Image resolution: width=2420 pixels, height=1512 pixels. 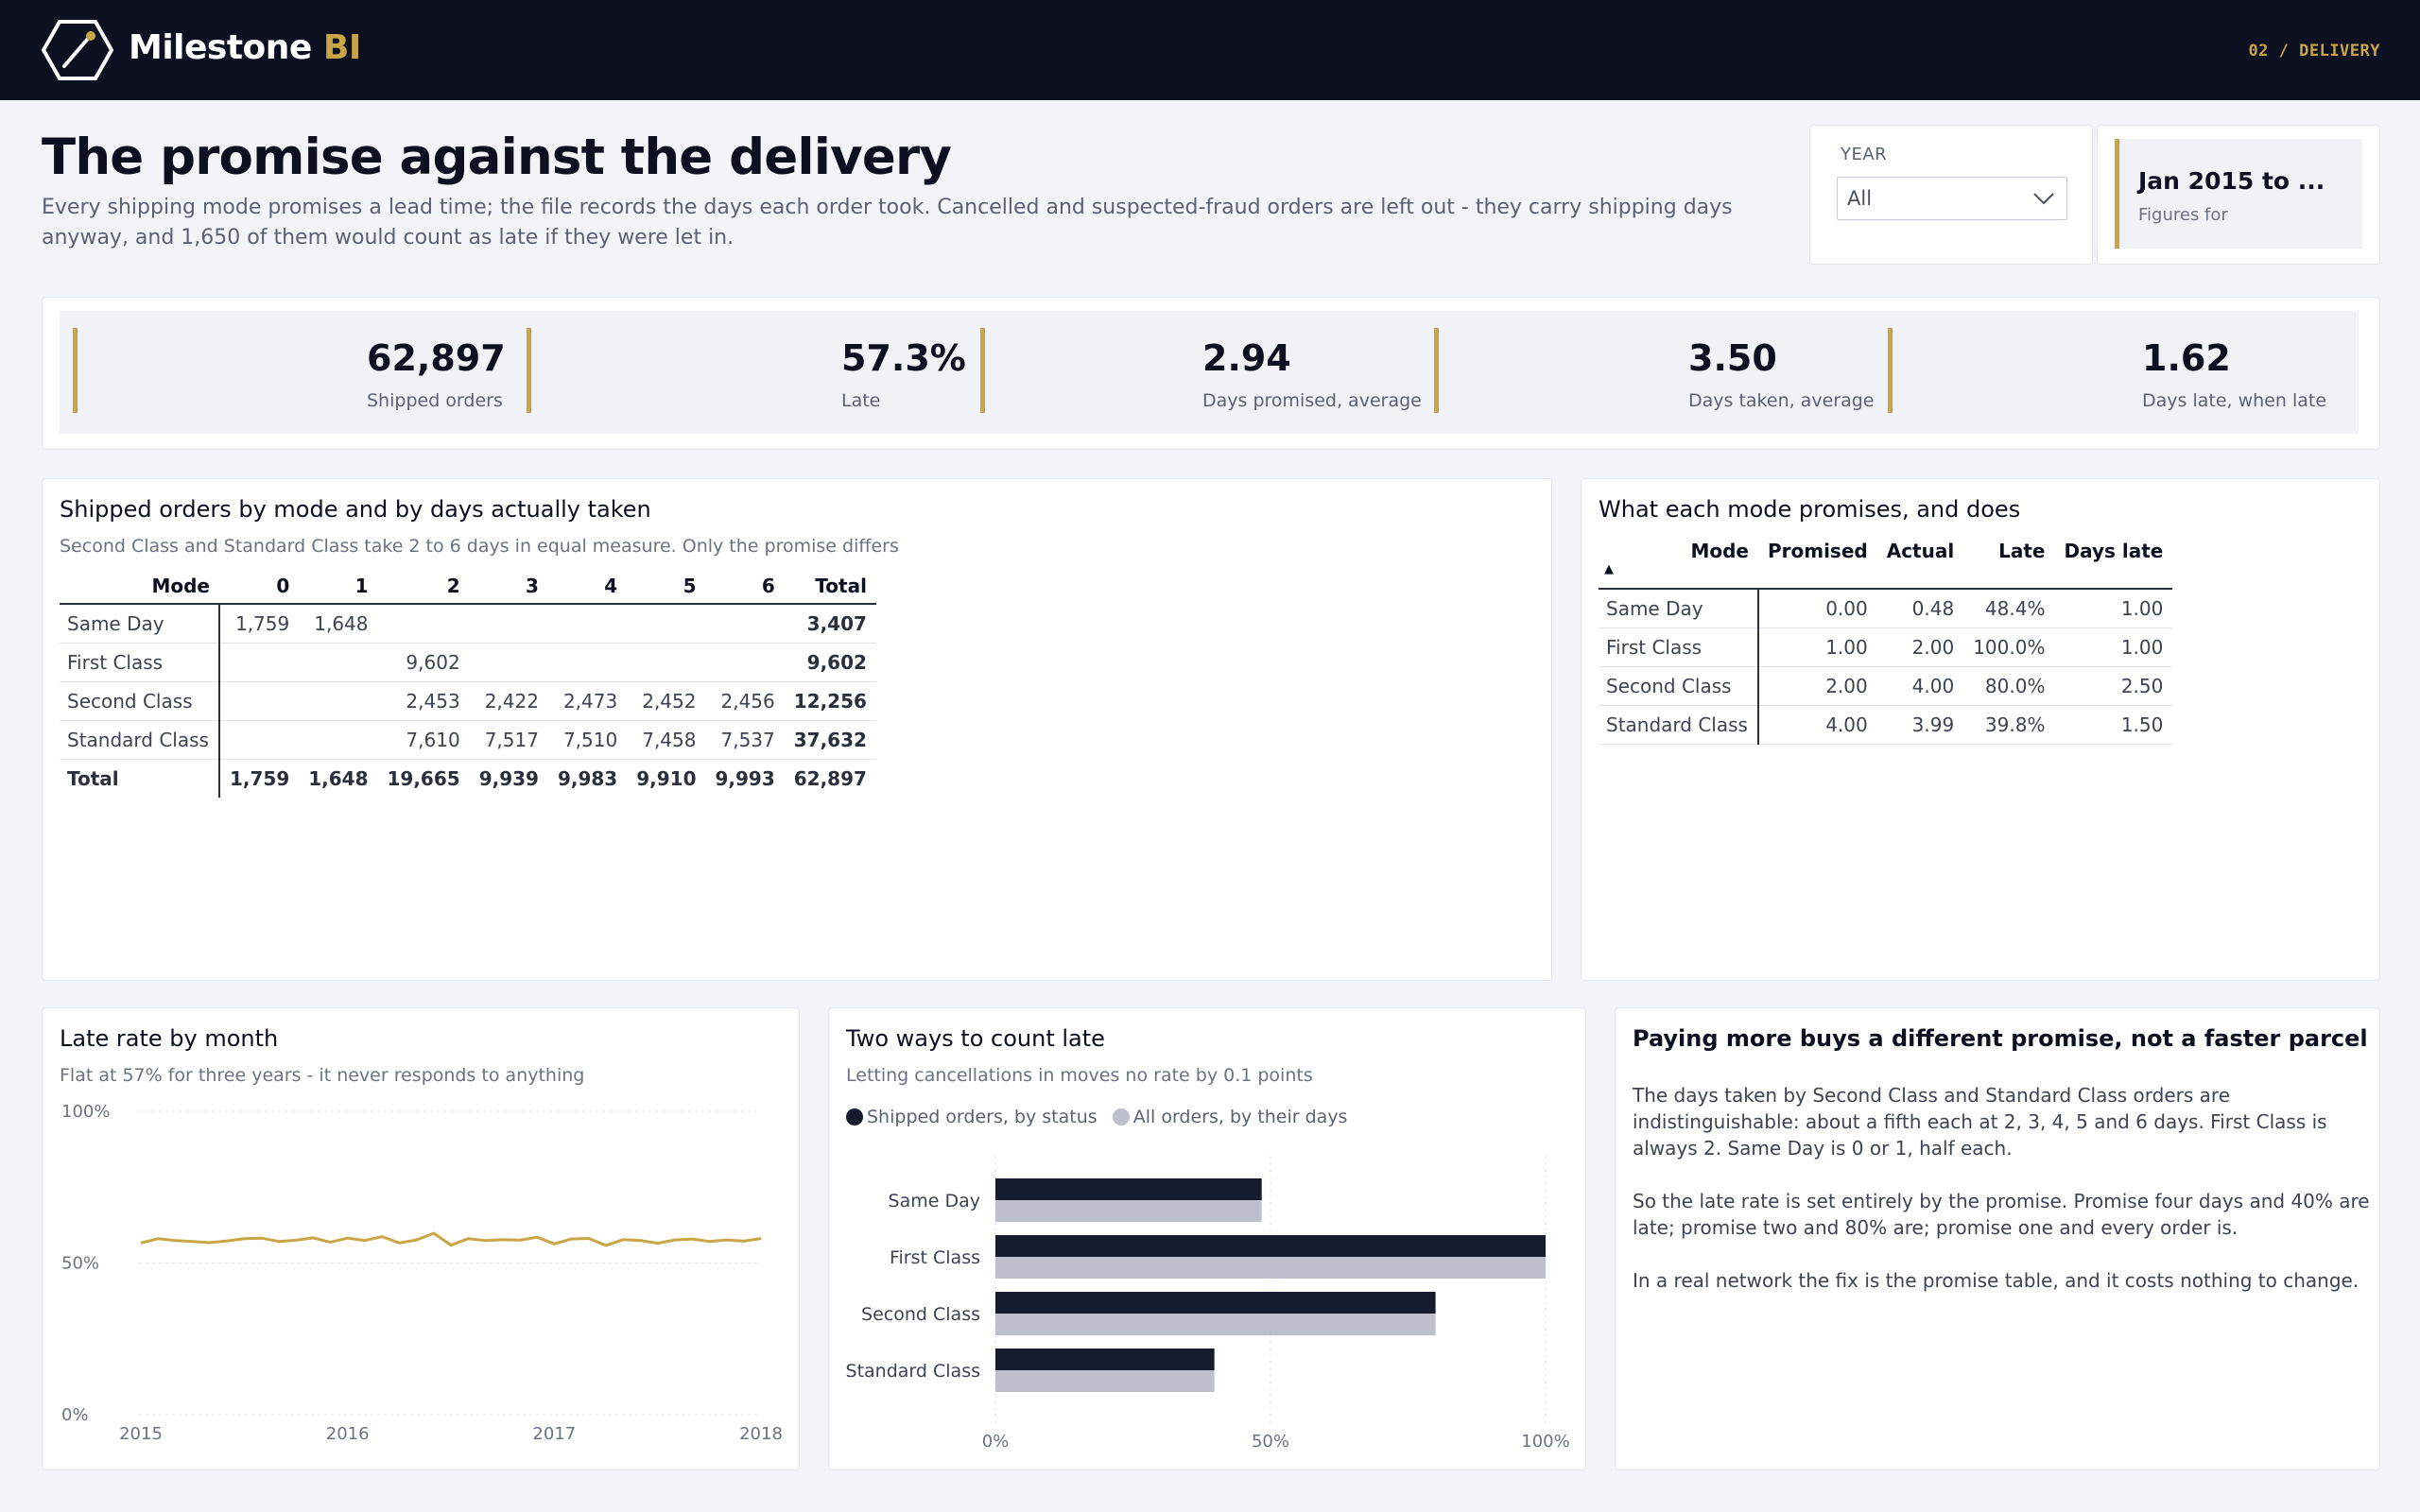 What do you see at coordinates (745, 701) in the screenshot?
I see `table-cell: 2,456` at bounding box center [745, 701].